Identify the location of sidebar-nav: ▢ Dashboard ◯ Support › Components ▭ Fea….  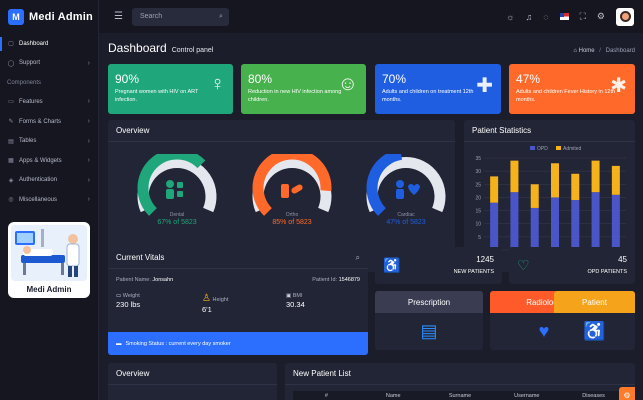
(49, 121).